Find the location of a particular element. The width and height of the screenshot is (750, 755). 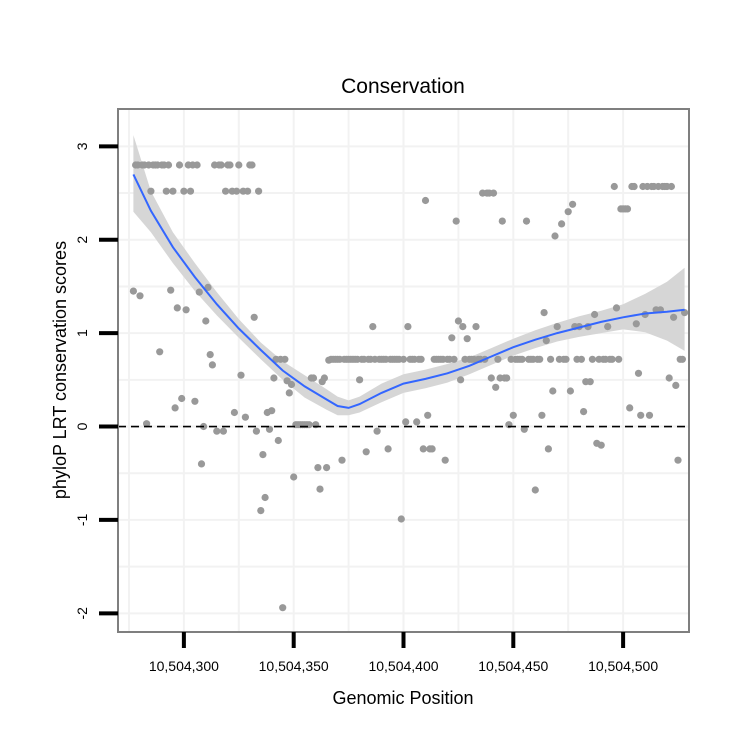

y-tick-label: 3 is located at coordinates (82, 146).